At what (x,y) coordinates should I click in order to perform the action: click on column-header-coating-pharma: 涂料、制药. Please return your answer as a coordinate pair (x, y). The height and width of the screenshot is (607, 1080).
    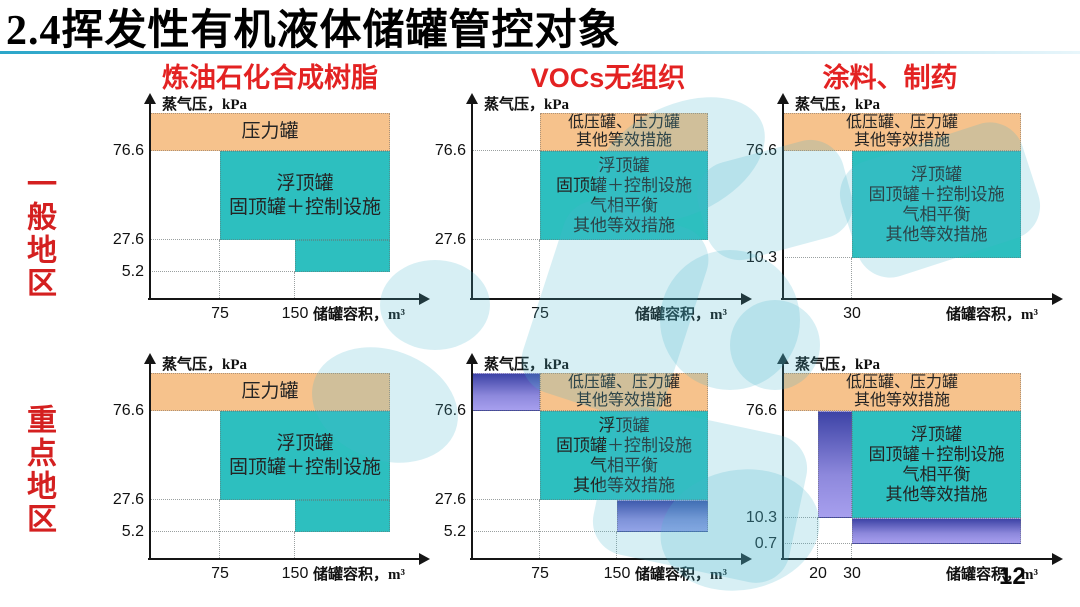
    Looking at the image, I should click on (890, 78).